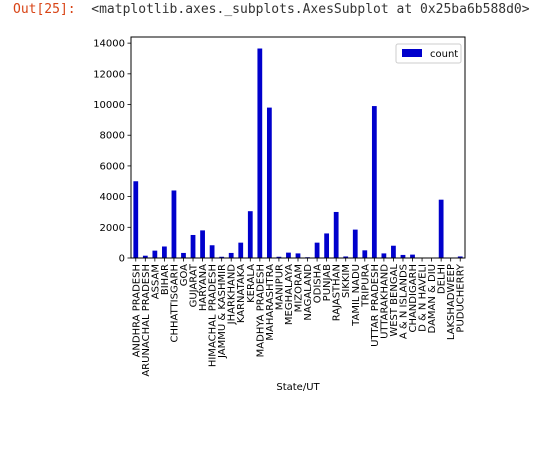  Describe the element at coordinates (412, 53) in the screenshot. I see `legend-swatch` at that location.